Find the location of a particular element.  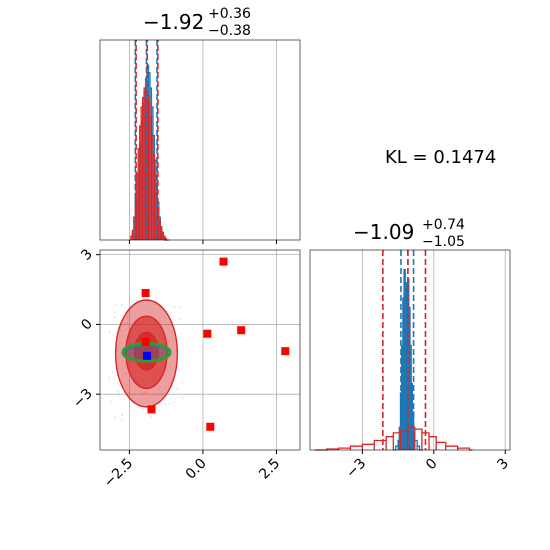

x-tick-label: −2.5 is located at coordinates (118, 473).